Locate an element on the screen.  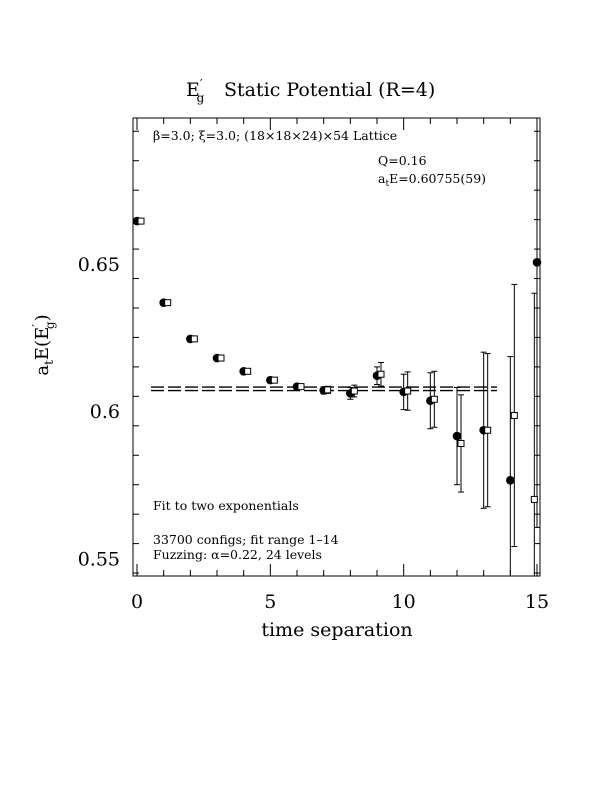
ylabel-g: g is located at coordinates (50, 325).